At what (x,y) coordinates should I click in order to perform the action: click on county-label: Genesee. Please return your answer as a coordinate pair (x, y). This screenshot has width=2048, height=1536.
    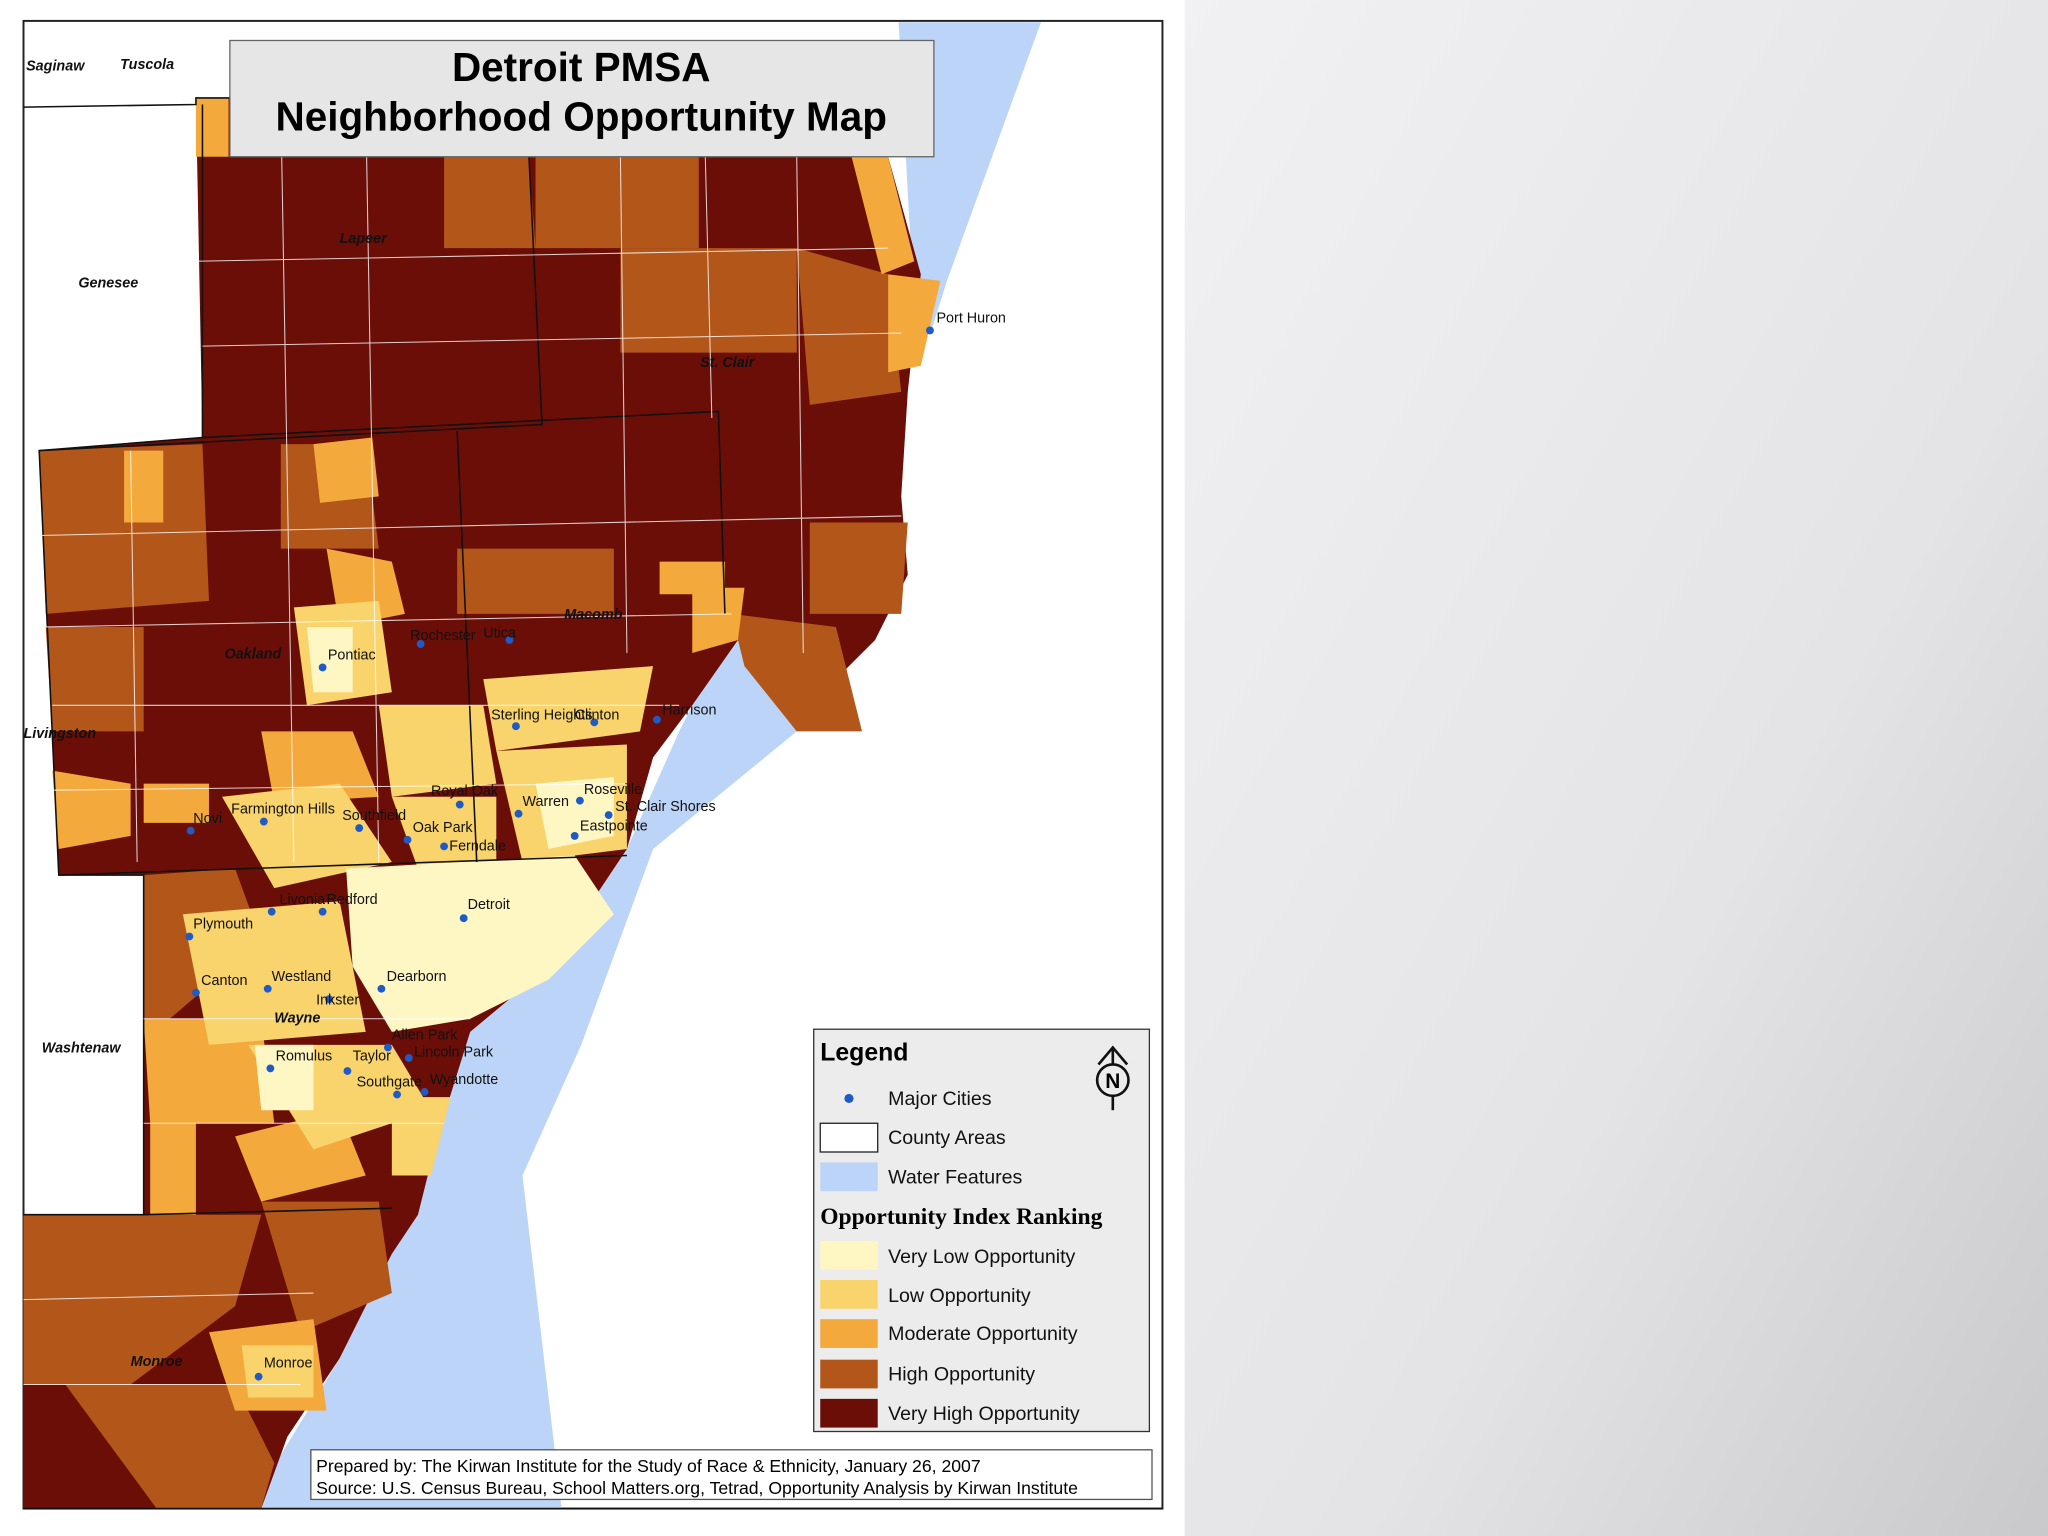
    Looking at the image, I should click on (108, 283).